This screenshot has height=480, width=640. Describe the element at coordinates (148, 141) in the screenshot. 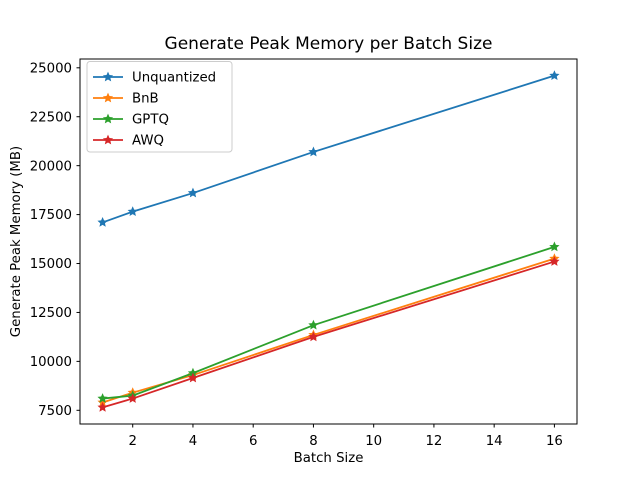

I see `legend-label-awq: AWQ` at that location.